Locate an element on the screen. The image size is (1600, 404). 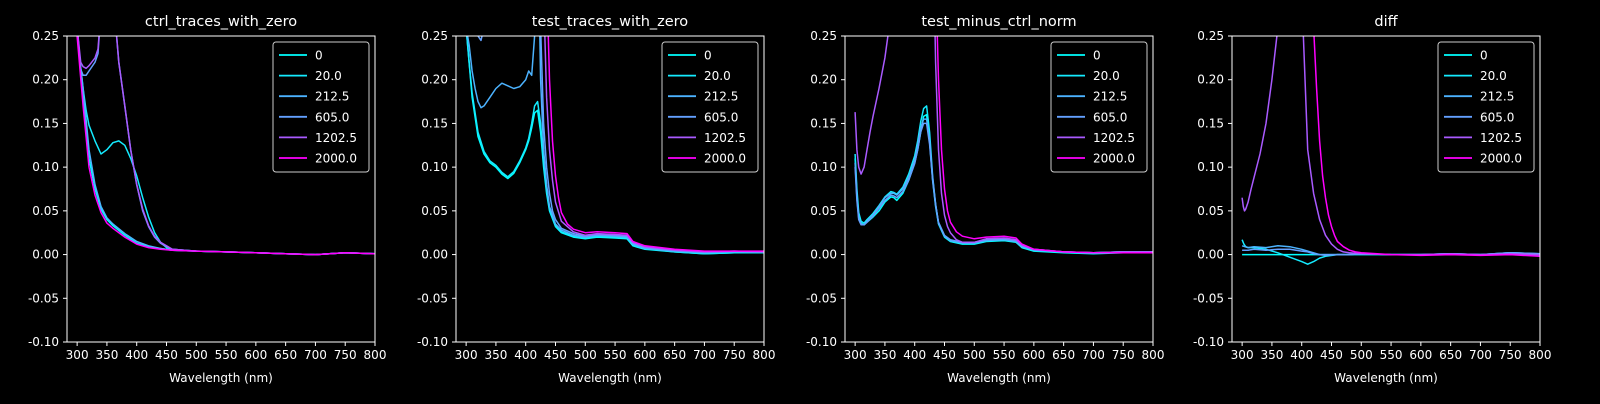
chart-title: ctrl_traces_with_zero is located at coordinates (221, 22).